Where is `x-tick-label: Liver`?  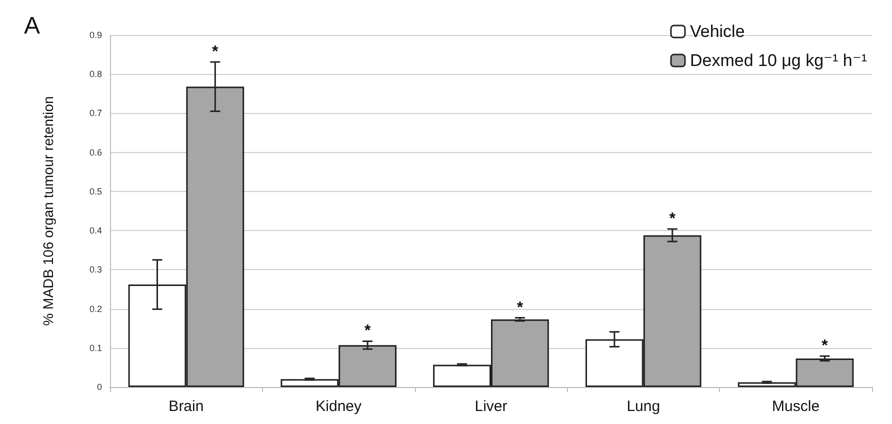 x-tick-label: Liver is located at coordinates (491, 406).